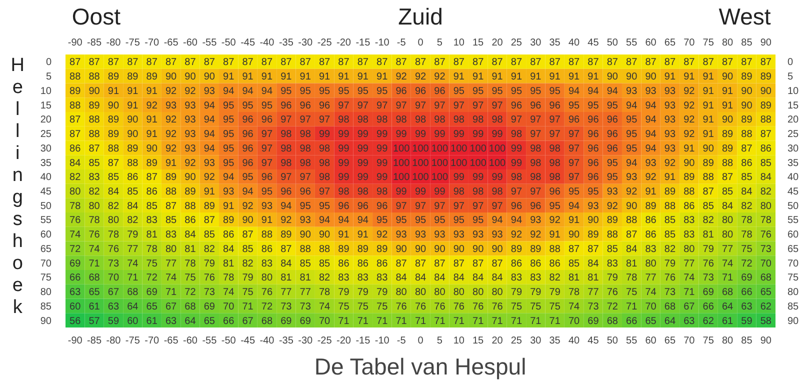 Image resolution: width=800 pixels, height=389 pixels. What do you see at coordinates (46, 178) in the screenshot?
I see `y2-tick-label: 40` at bounding box center [46, 178].